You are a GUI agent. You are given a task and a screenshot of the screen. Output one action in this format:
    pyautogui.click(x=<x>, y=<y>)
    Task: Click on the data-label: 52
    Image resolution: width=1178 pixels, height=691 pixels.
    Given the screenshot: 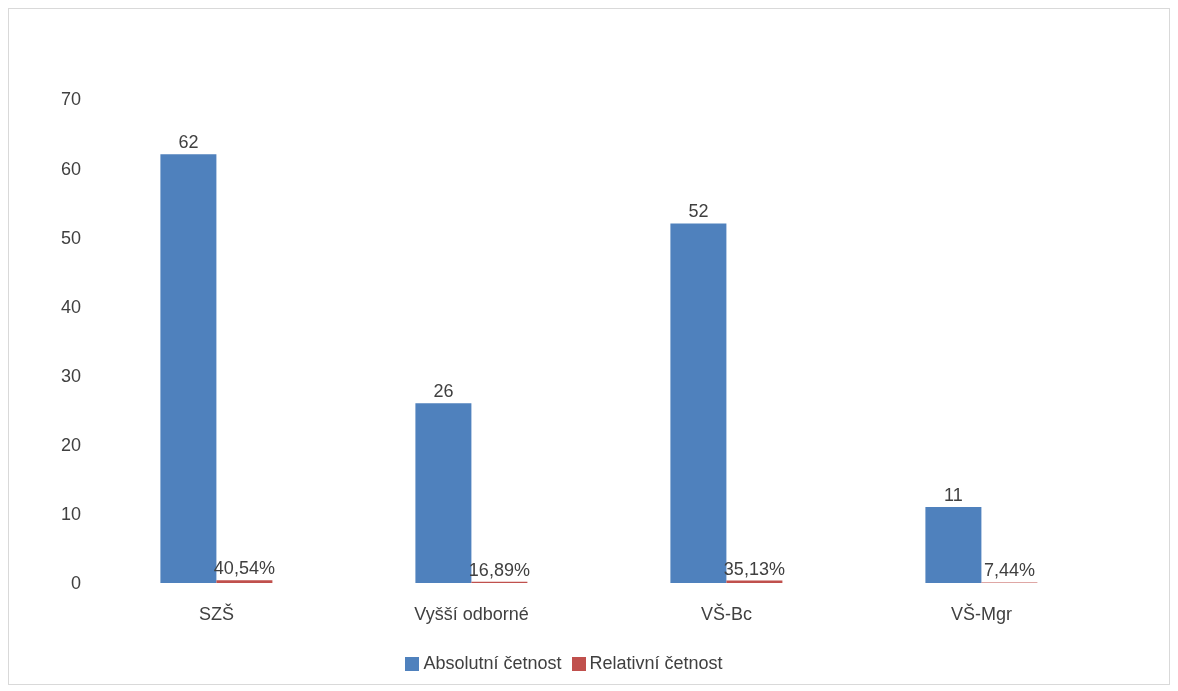 What is the action you would take?
    pyautogui.click(x=698, y=211)
    